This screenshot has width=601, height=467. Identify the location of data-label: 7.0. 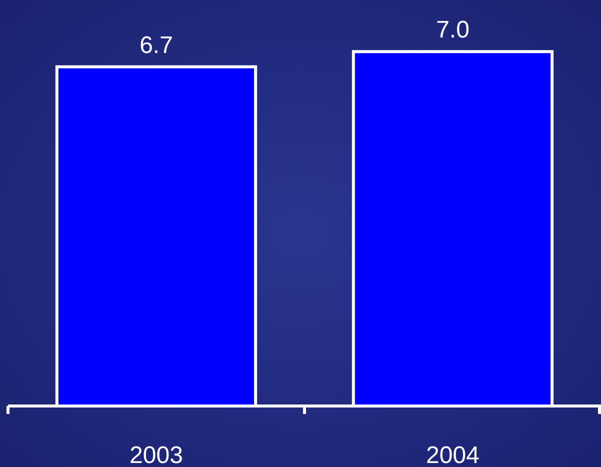
(453, 30).